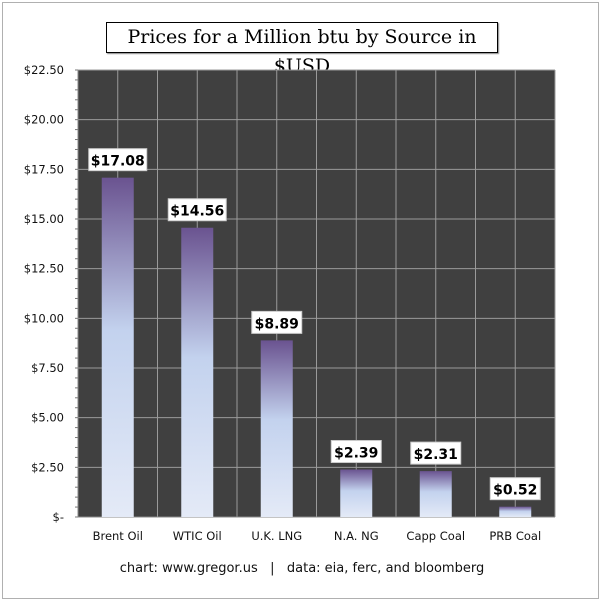  Describe the element at coordinates (44, 70) in the screenshot. I see `y-tick-label: $22.50` at that location.